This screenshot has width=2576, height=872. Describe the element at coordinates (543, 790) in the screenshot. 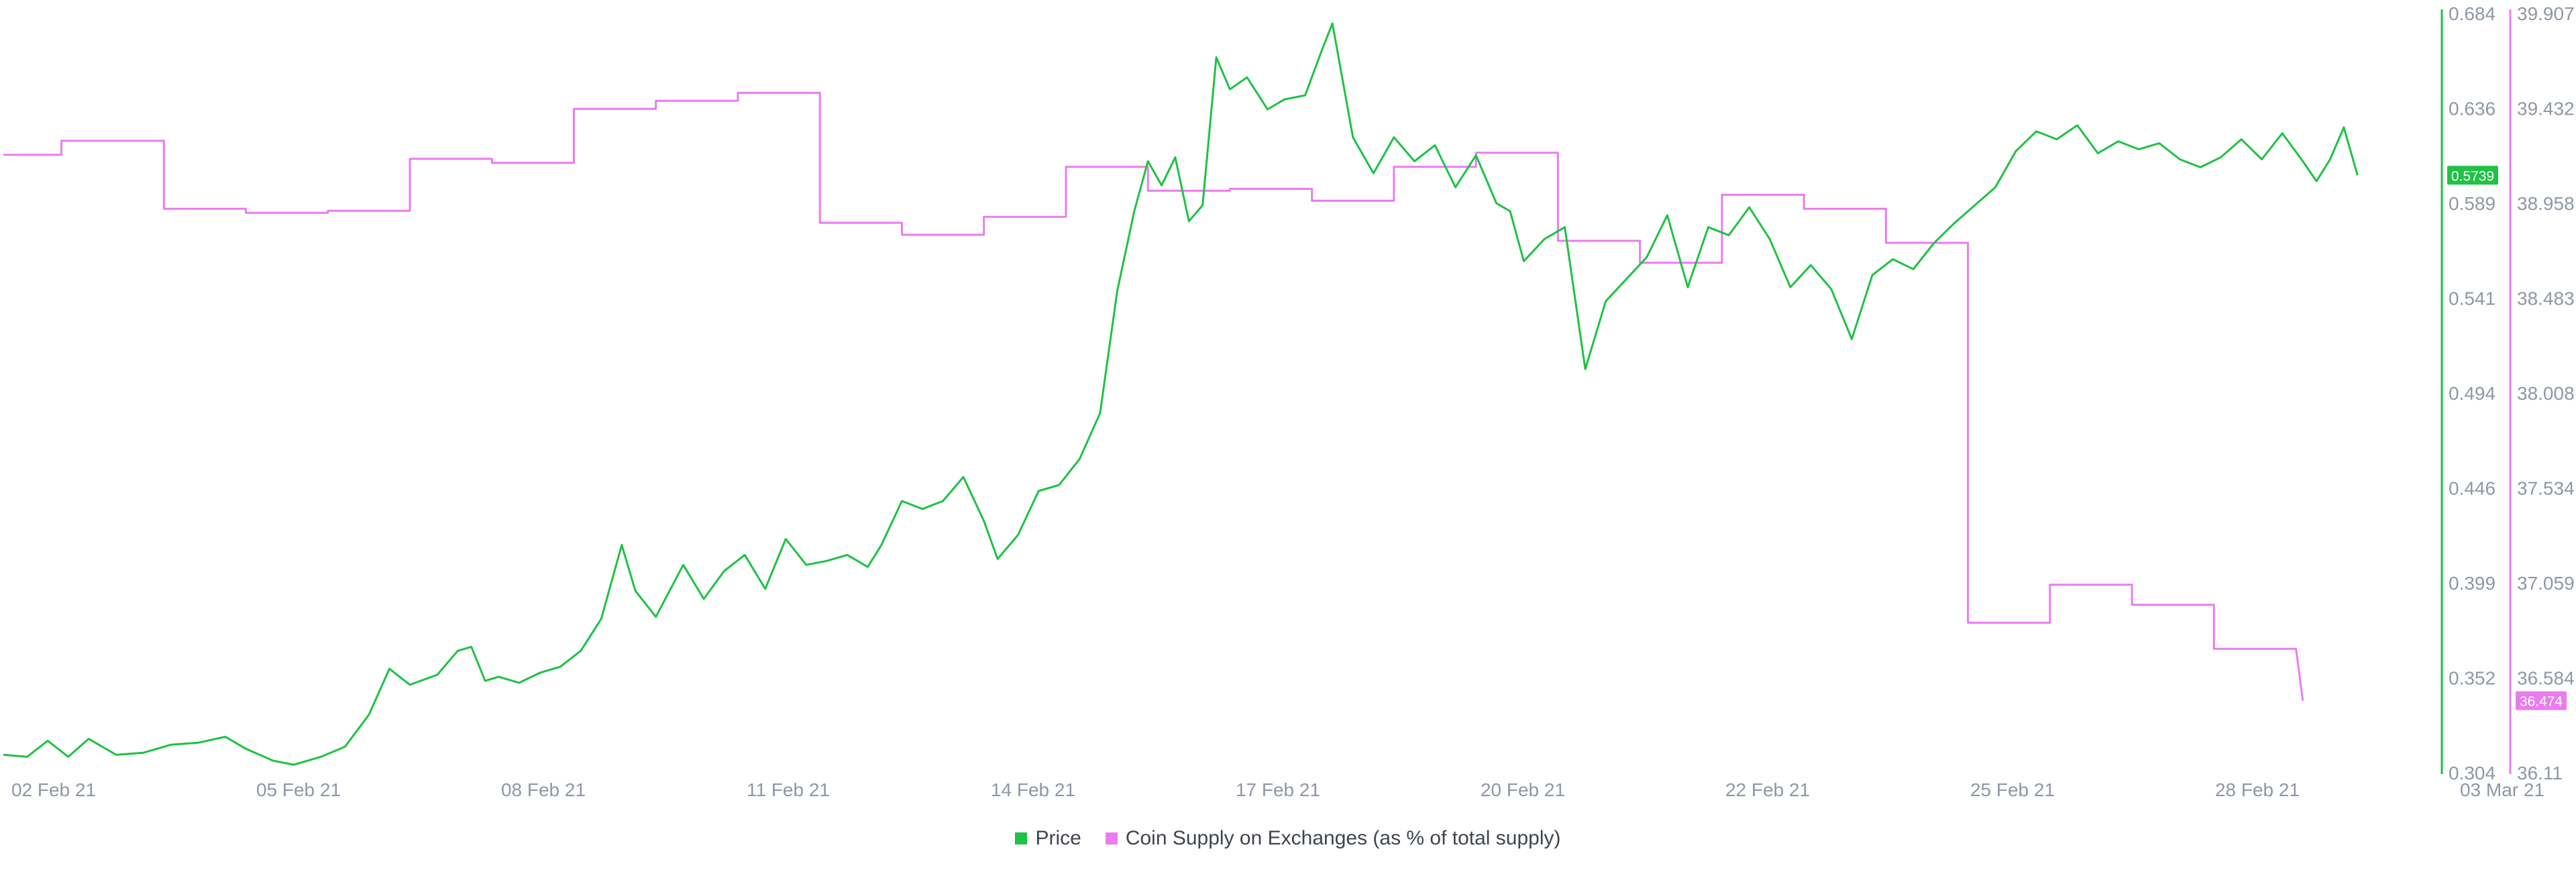

I see `x-tick-label: 08 Feb 21` at that location.